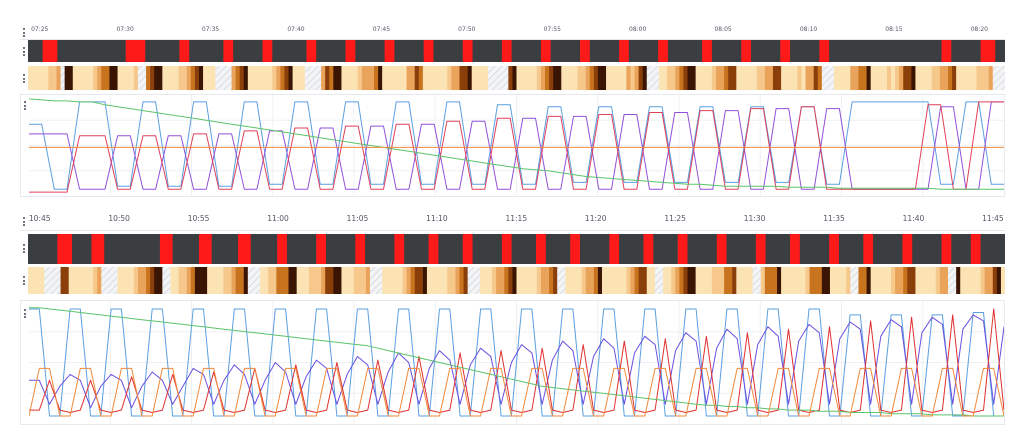 This screenshot has height=446, width=1024. What do you see at coordinates (198, 218) in the screenshot?
I see `x-tick-label: 10:55` at bounding box center [198, 218].